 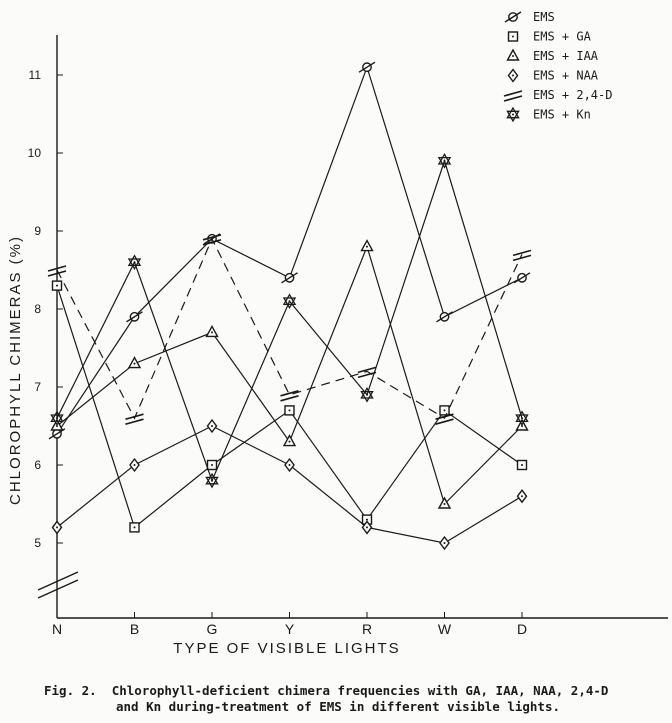 I want to click on y-tick-label: 10, so click(x=35, y=153).